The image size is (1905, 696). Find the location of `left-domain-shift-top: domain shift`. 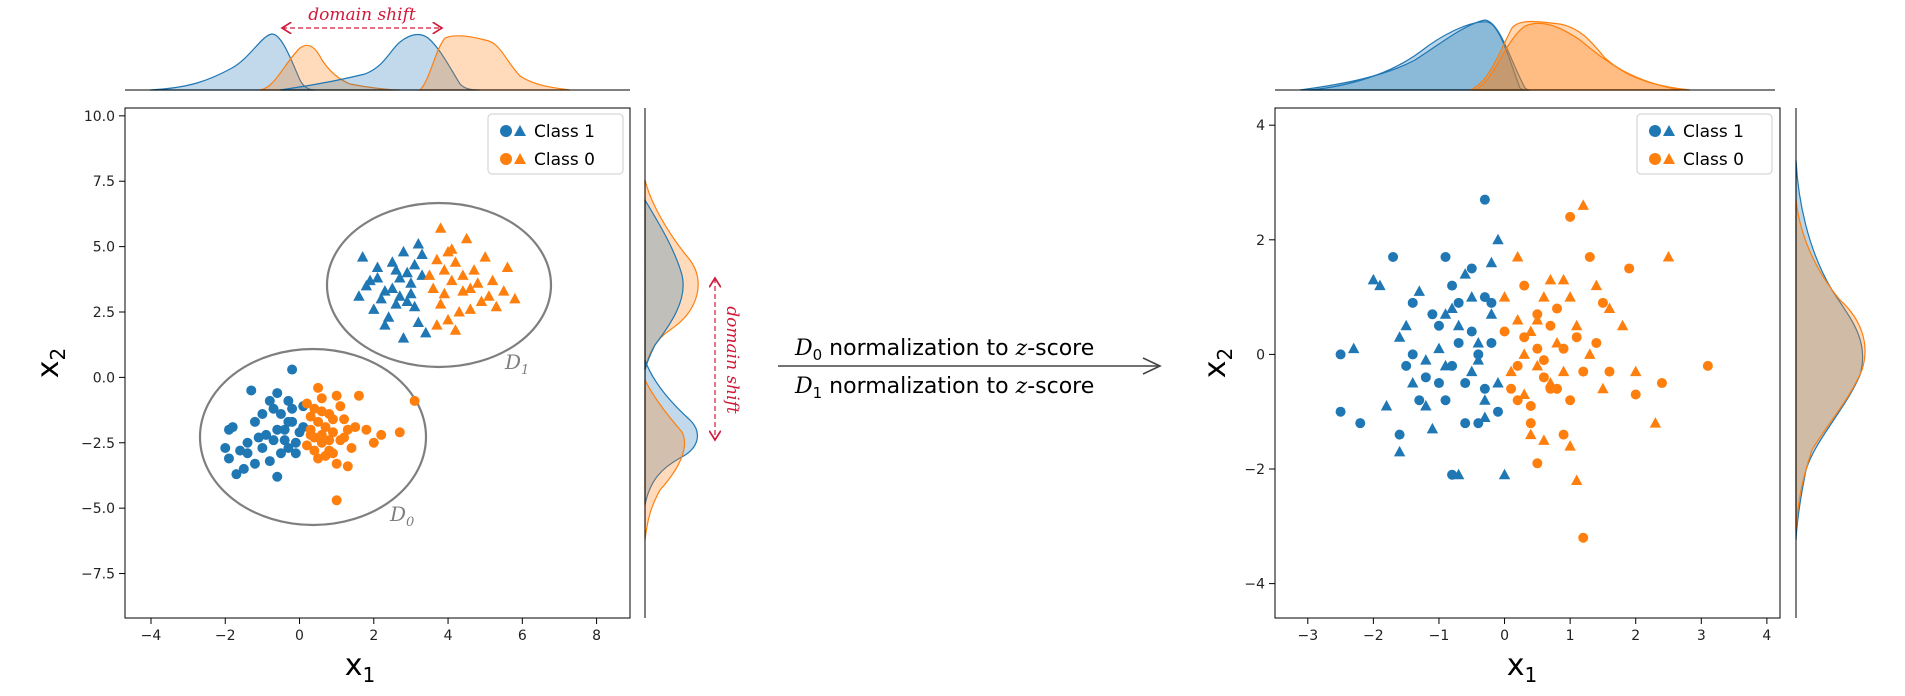

left-domain-shift-top: domain shift is located at coordinates (362, 16).